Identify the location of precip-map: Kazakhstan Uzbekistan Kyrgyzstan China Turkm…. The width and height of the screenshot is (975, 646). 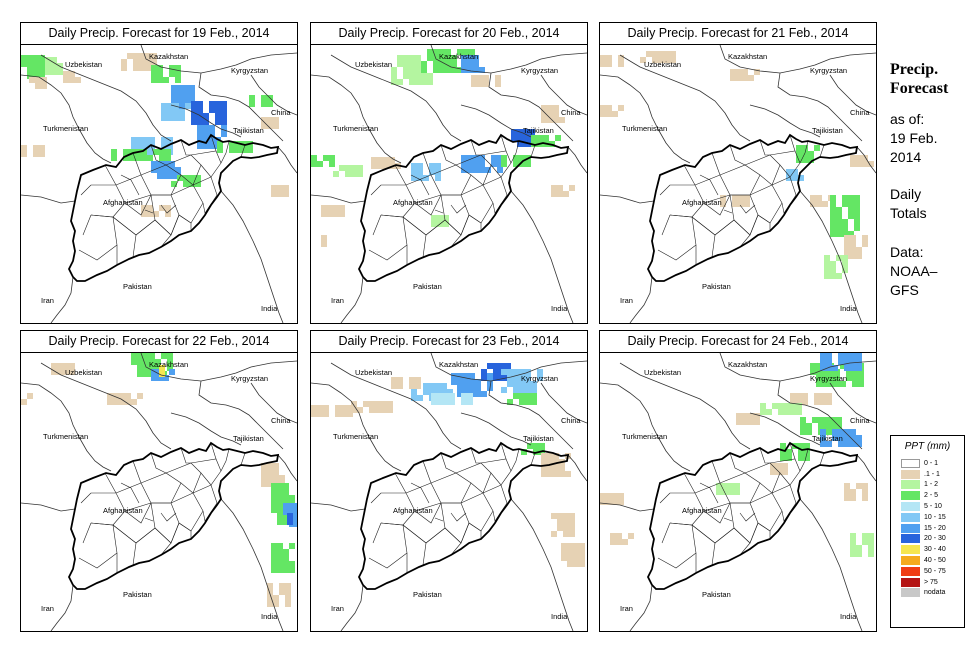
(738, 184).